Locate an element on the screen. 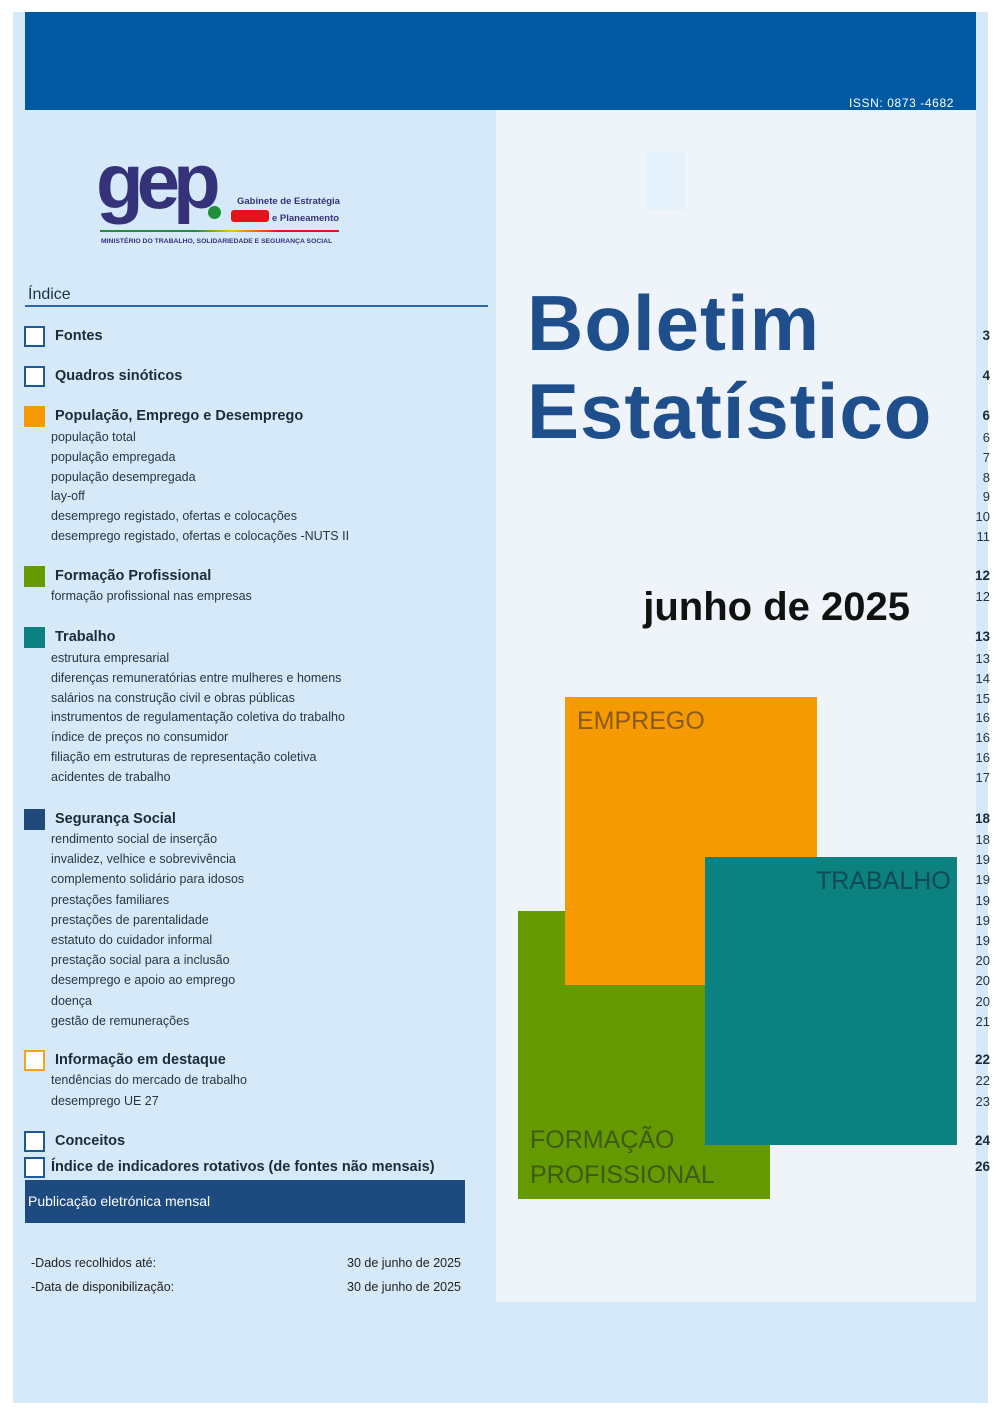 The image size is (1000, 1414). section-page: 18 is located at coordinates (982, 818).